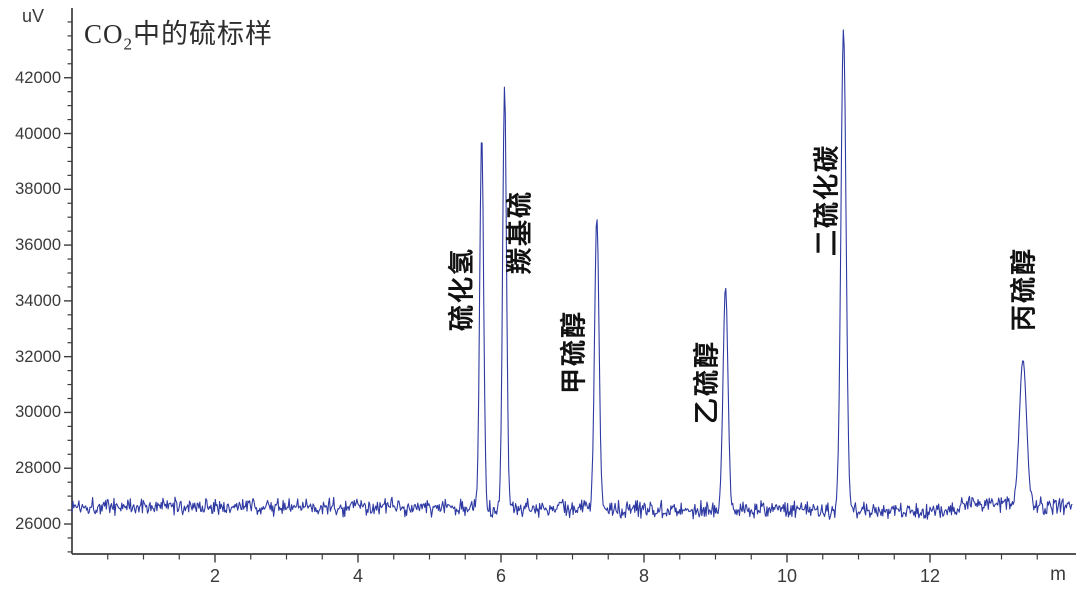 The width and height of the screenshot is (1080, 596). What do you see at coordinates (38, 189) in the screenshot?
I see `y-tick-label: 38000` at bounding box center [38, 189].